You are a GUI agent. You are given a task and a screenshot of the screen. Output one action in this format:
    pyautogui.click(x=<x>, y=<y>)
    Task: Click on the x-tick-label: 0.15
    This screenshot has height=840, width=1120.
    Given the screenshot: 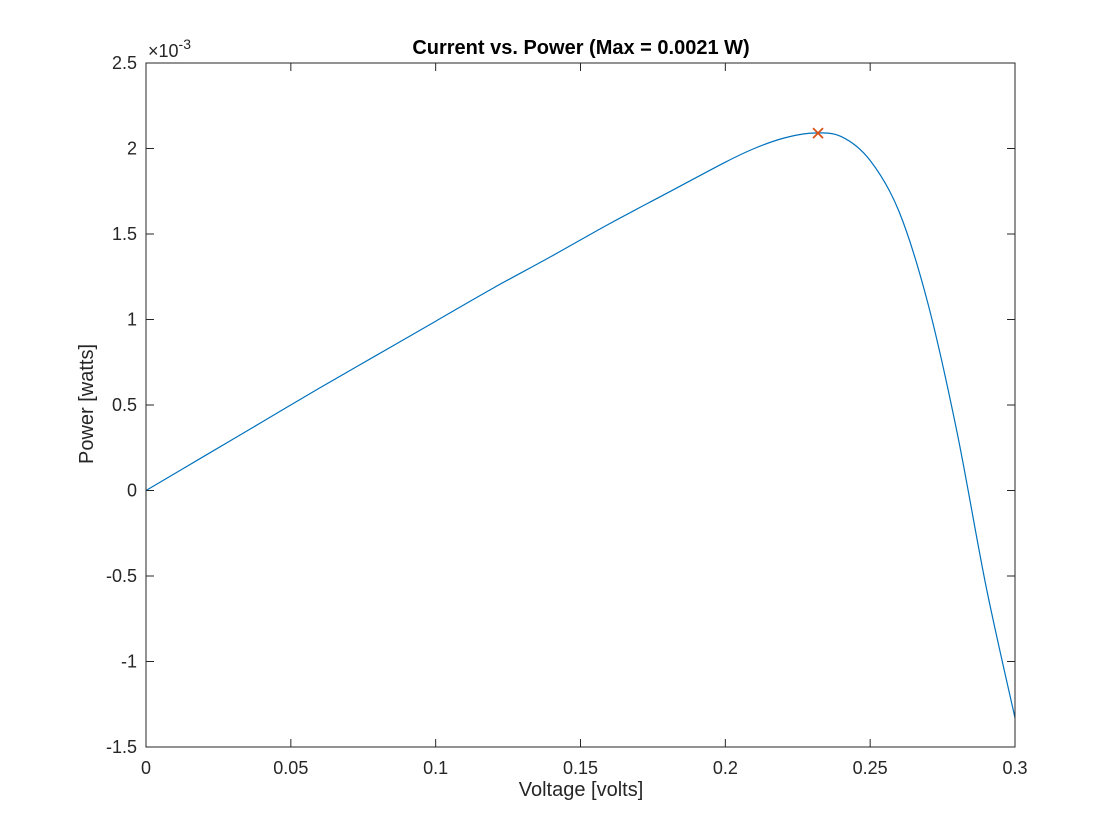 What is the action you would take?
    pyautogui.click(x=580, y=768)
    